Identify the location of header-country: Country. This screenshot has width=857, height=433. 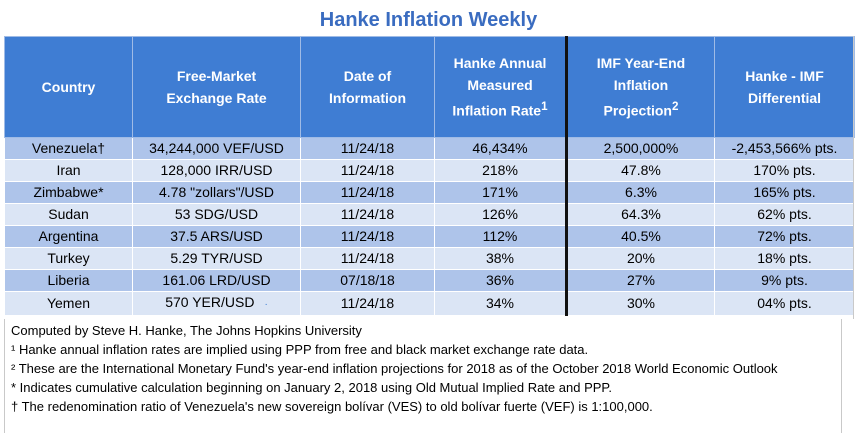
(68, 87).